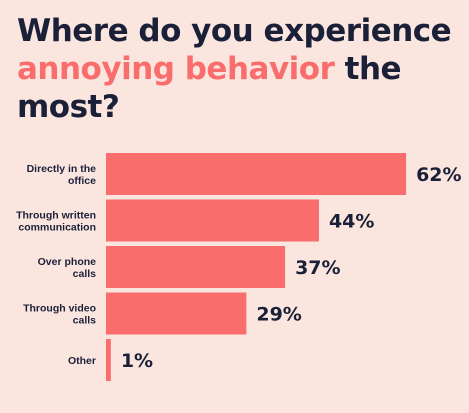 The height and width of the screenshot is (413, 469). Describe the element at coordinates (56, 222) in the screenshot. I see `category-label: Through written communication` at that location.